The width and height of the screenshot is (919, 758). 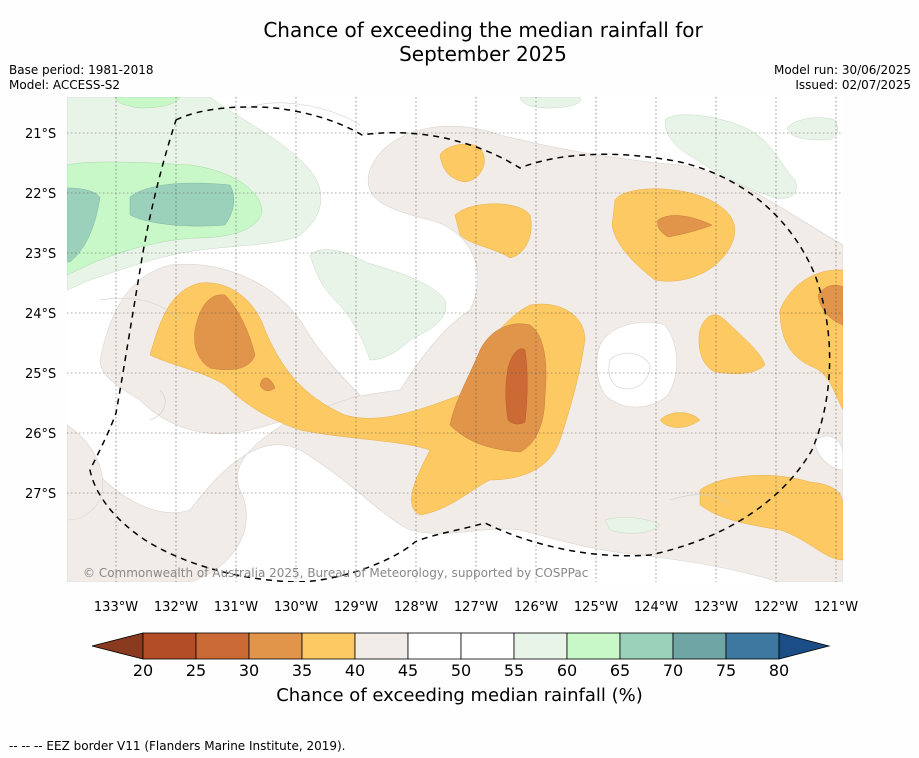 What do you see at coordinates (249, 670) in the screenshot?
I see `colorbar-tick-label: 30` at bounding box center [249, 670].